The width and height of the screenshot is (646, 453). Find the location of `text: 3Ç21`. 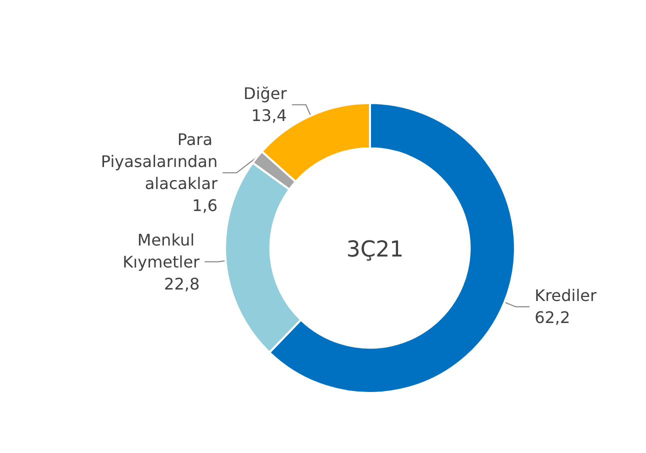

text: 3Ç21 is located at coordinates (375, 250).